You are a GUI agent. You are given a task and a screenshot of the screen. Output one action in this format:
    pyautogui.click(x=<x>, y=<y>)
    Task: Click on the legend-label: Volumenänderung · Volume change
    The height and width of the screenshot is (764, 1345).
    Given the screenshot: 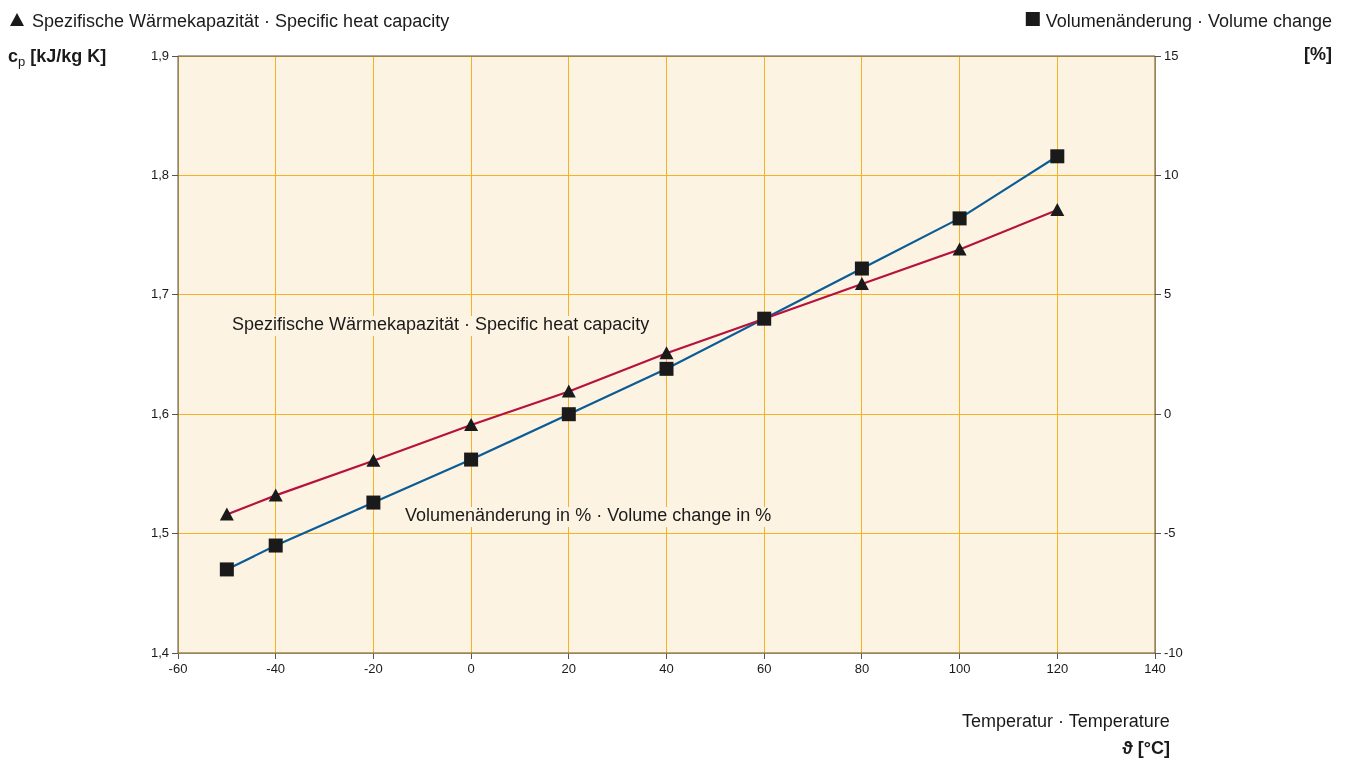 What is the action you would take?
    pyautogui.click(x=1188, y=21)
    